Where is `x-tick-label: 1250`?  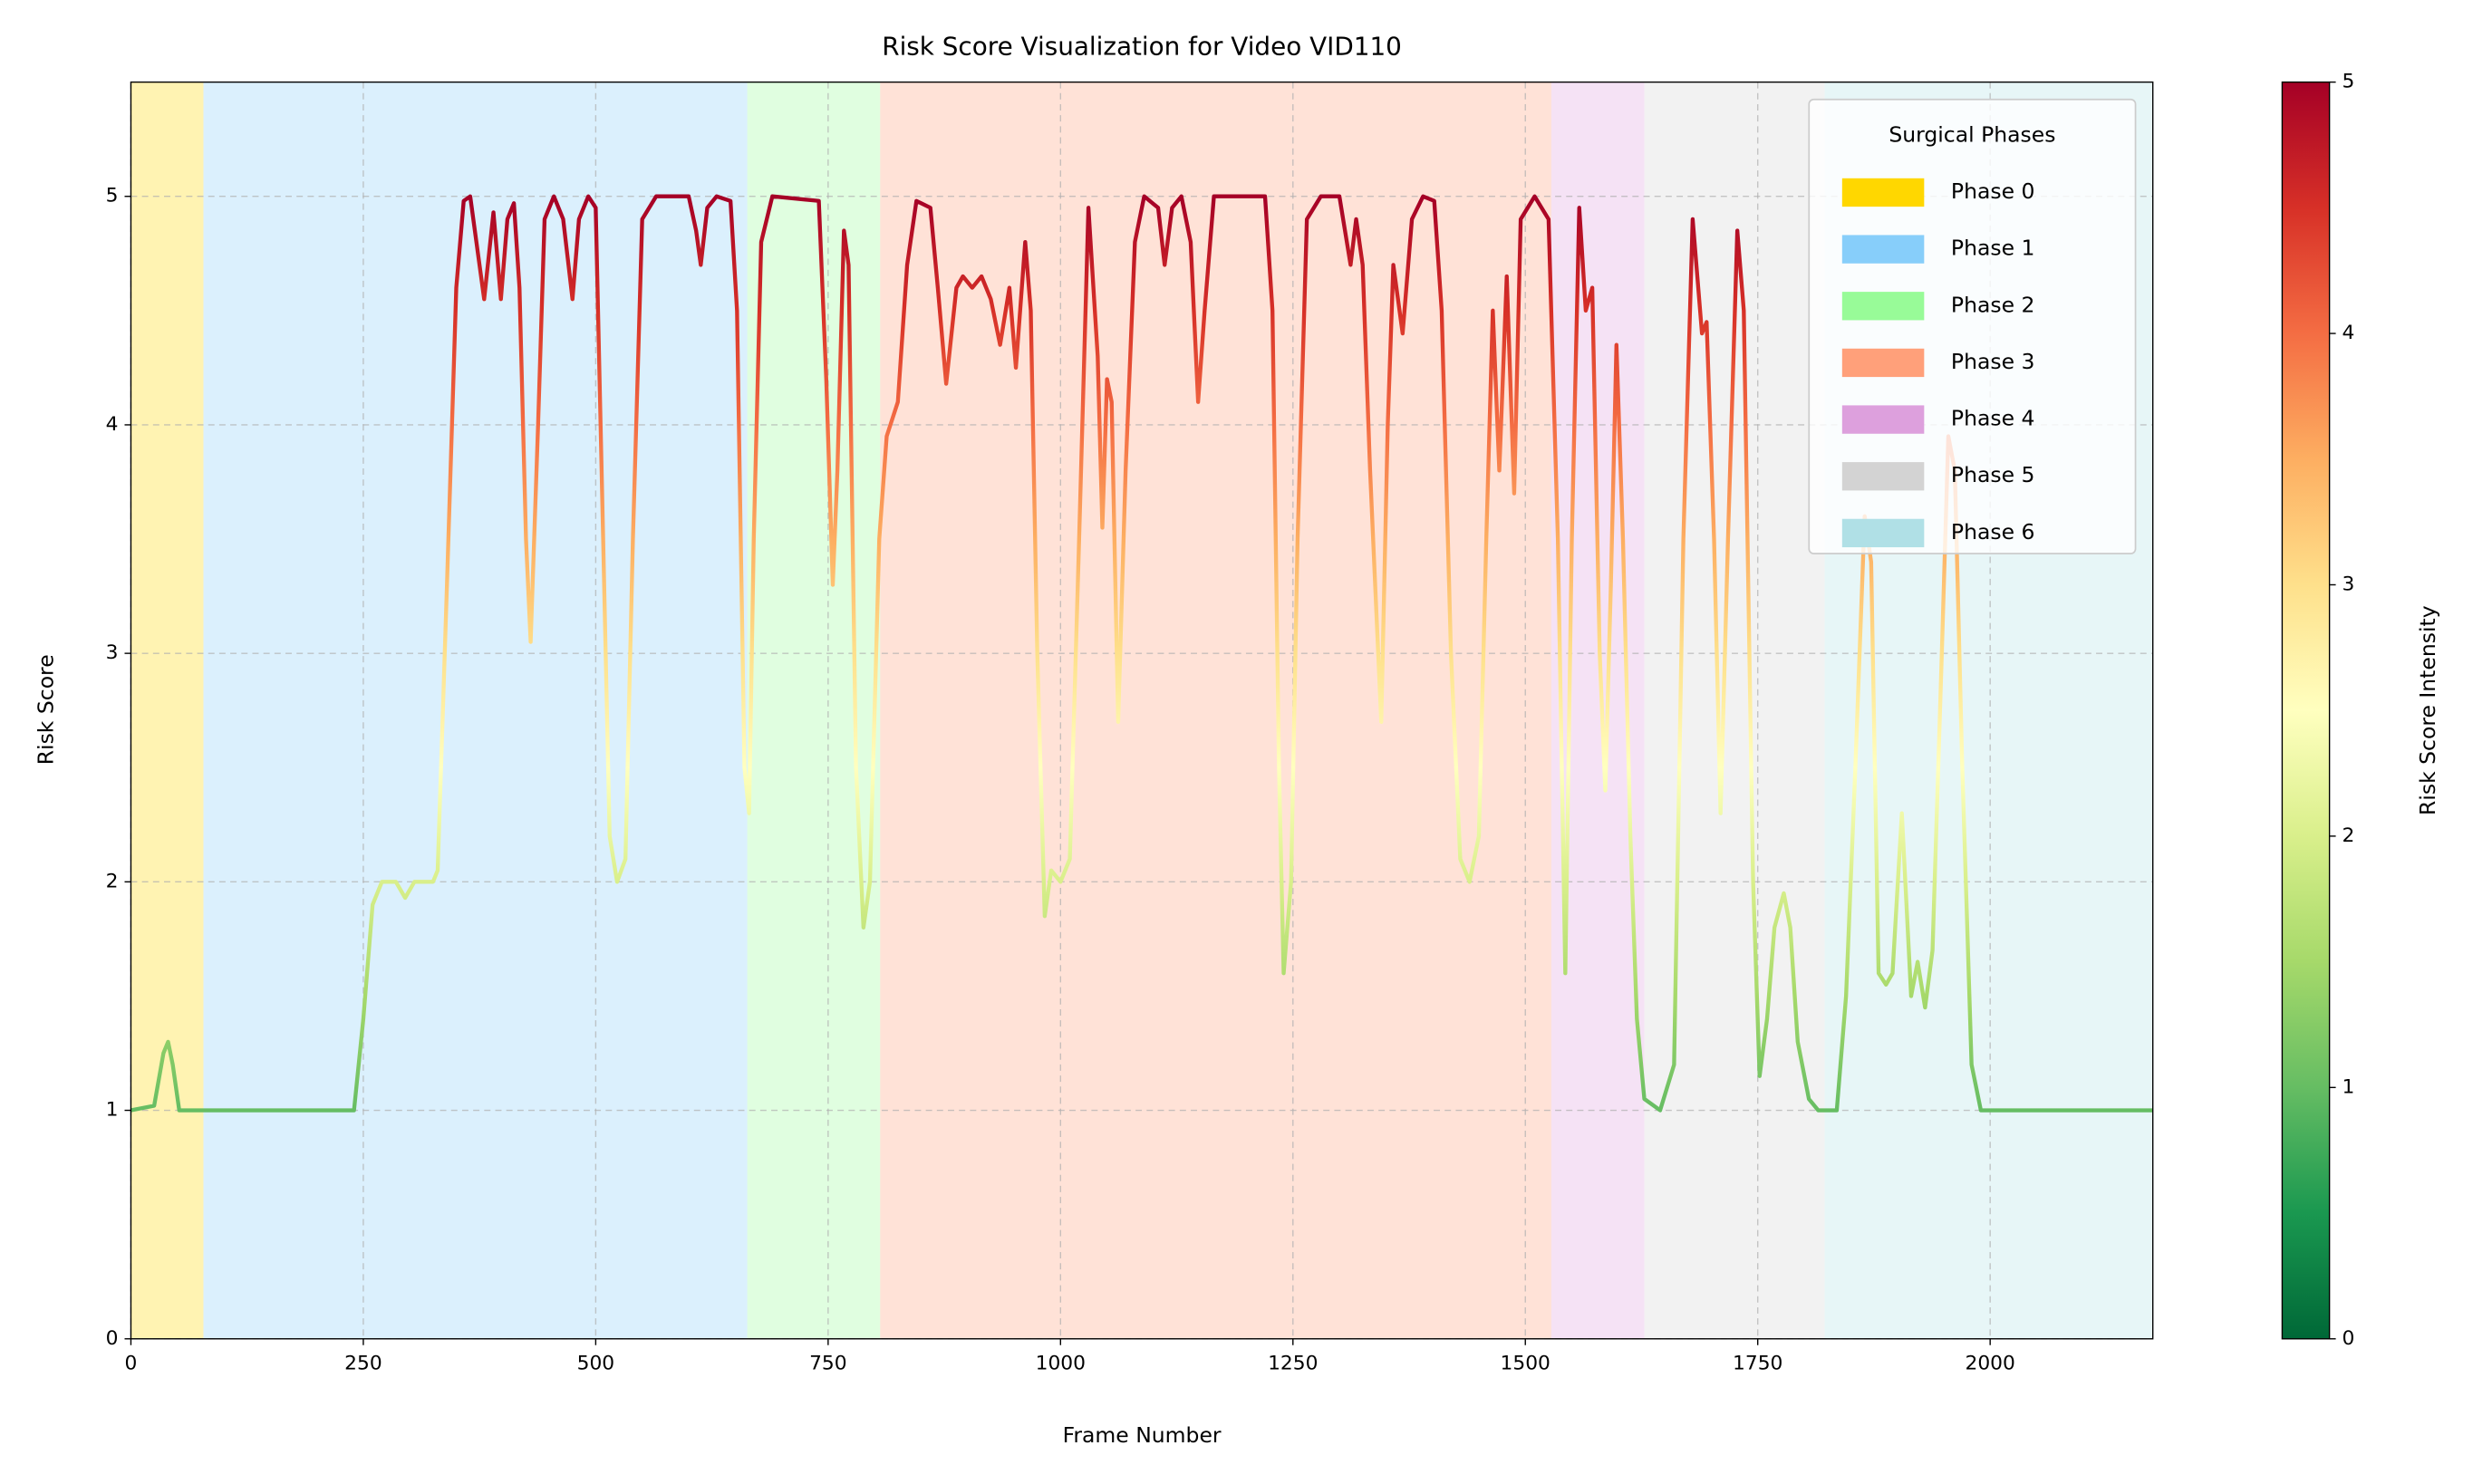 x-tick-label: 1250 is located at coordinates (1293, 1364).